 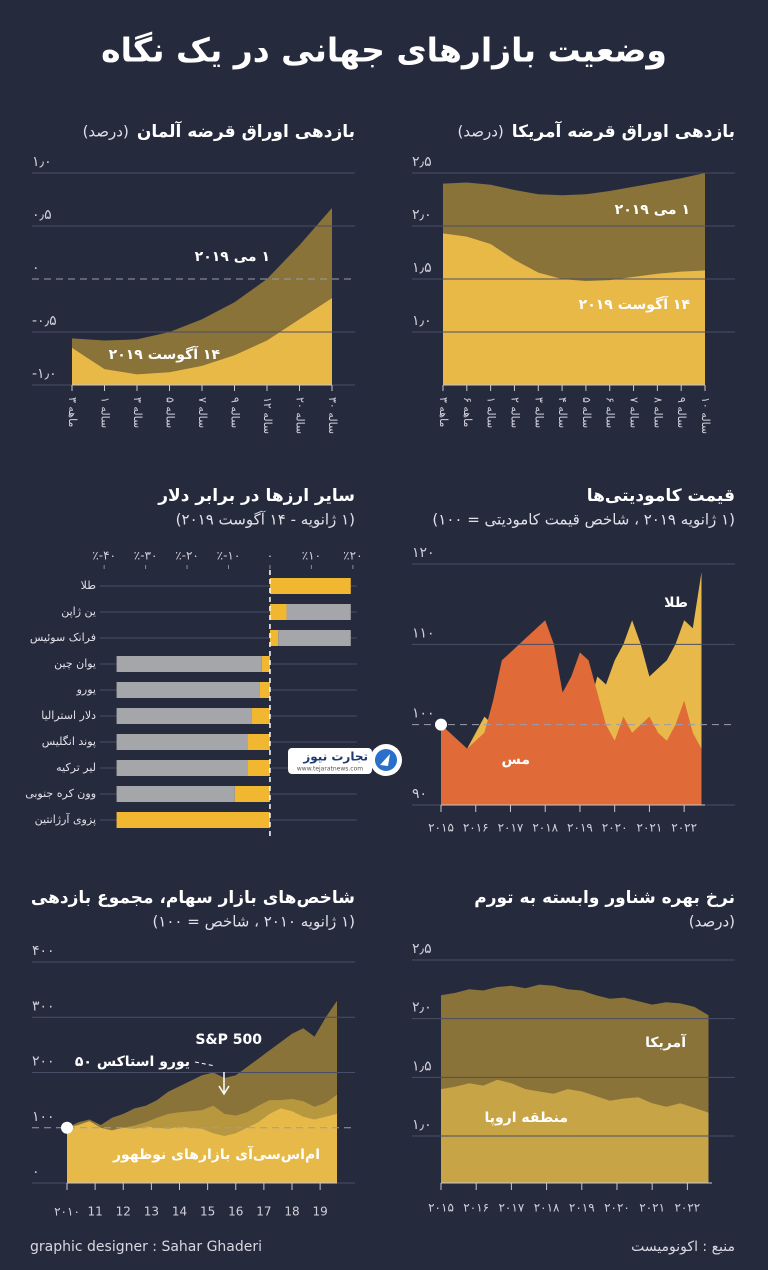 I want to click on annotation-arrow, so click(x=224, y=1084).